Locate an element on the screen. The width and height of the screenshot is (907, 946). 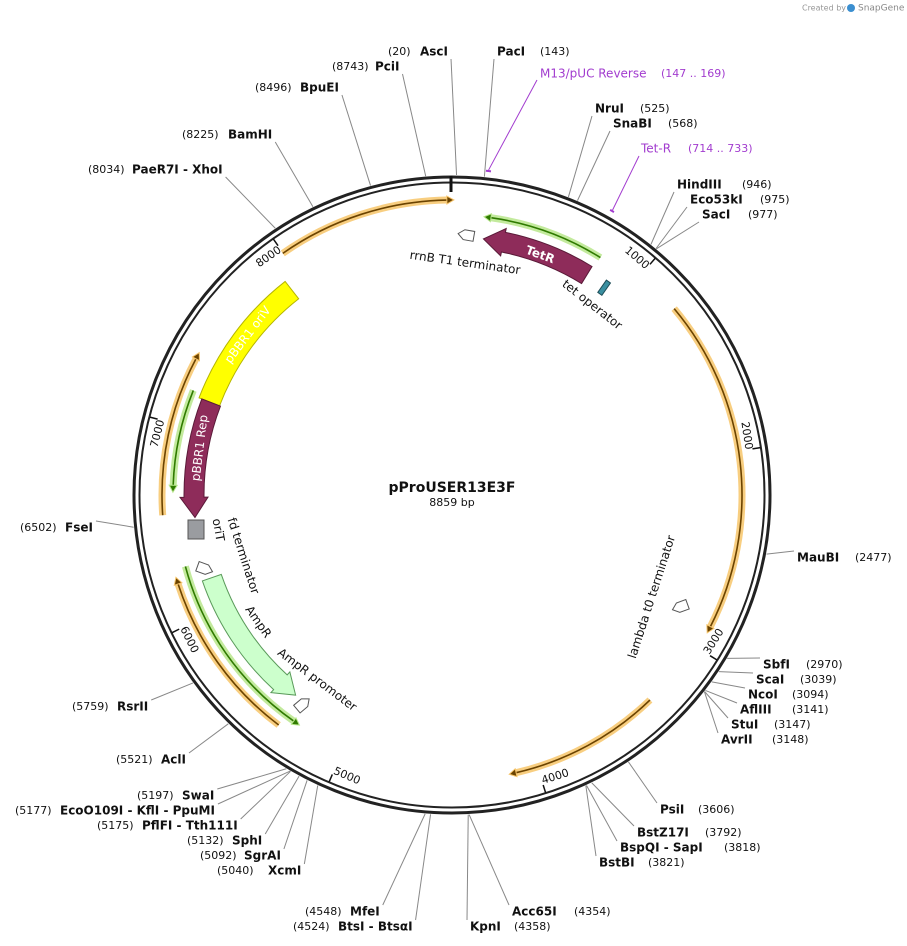
site-name: PflFI - Tth111I is located at coordinates (190, 826).